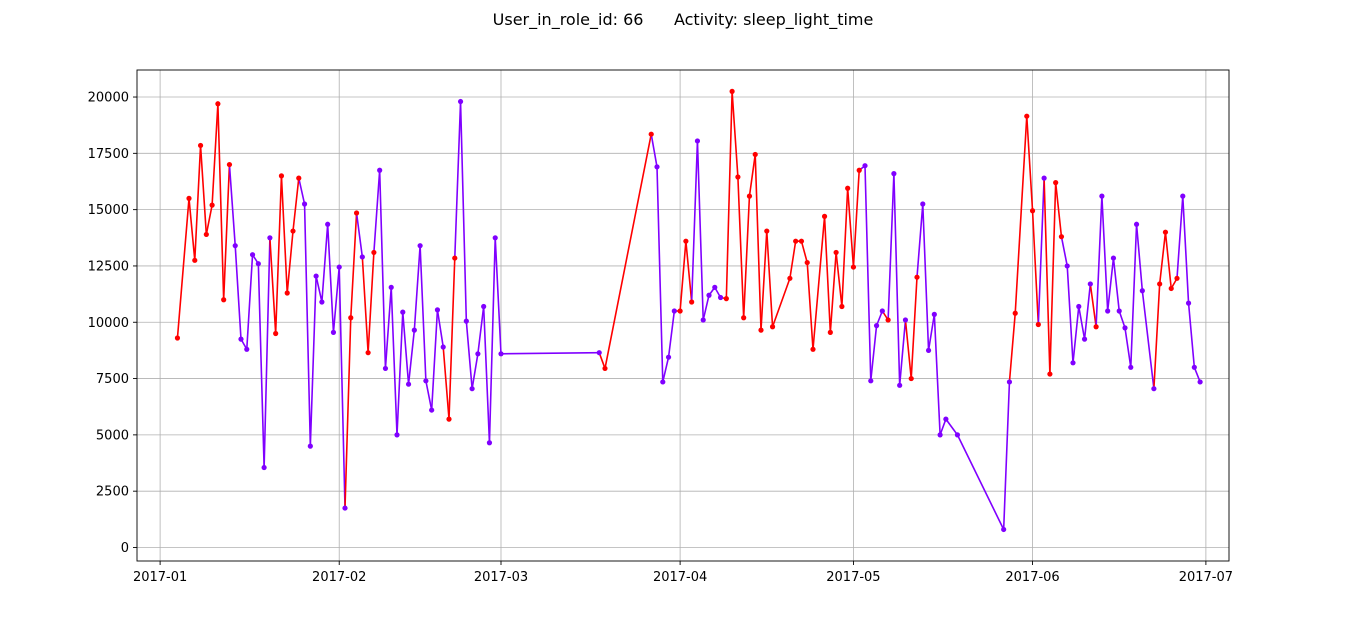 The width and height of the screenshot is (1366, 637). I want to click on y-tick-label: 20000, so click(108, 98).